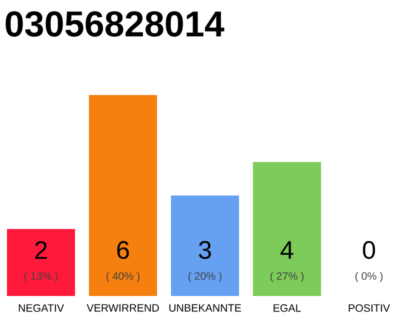  I want to click on chart-title: 03056828014, so click(115, 24).